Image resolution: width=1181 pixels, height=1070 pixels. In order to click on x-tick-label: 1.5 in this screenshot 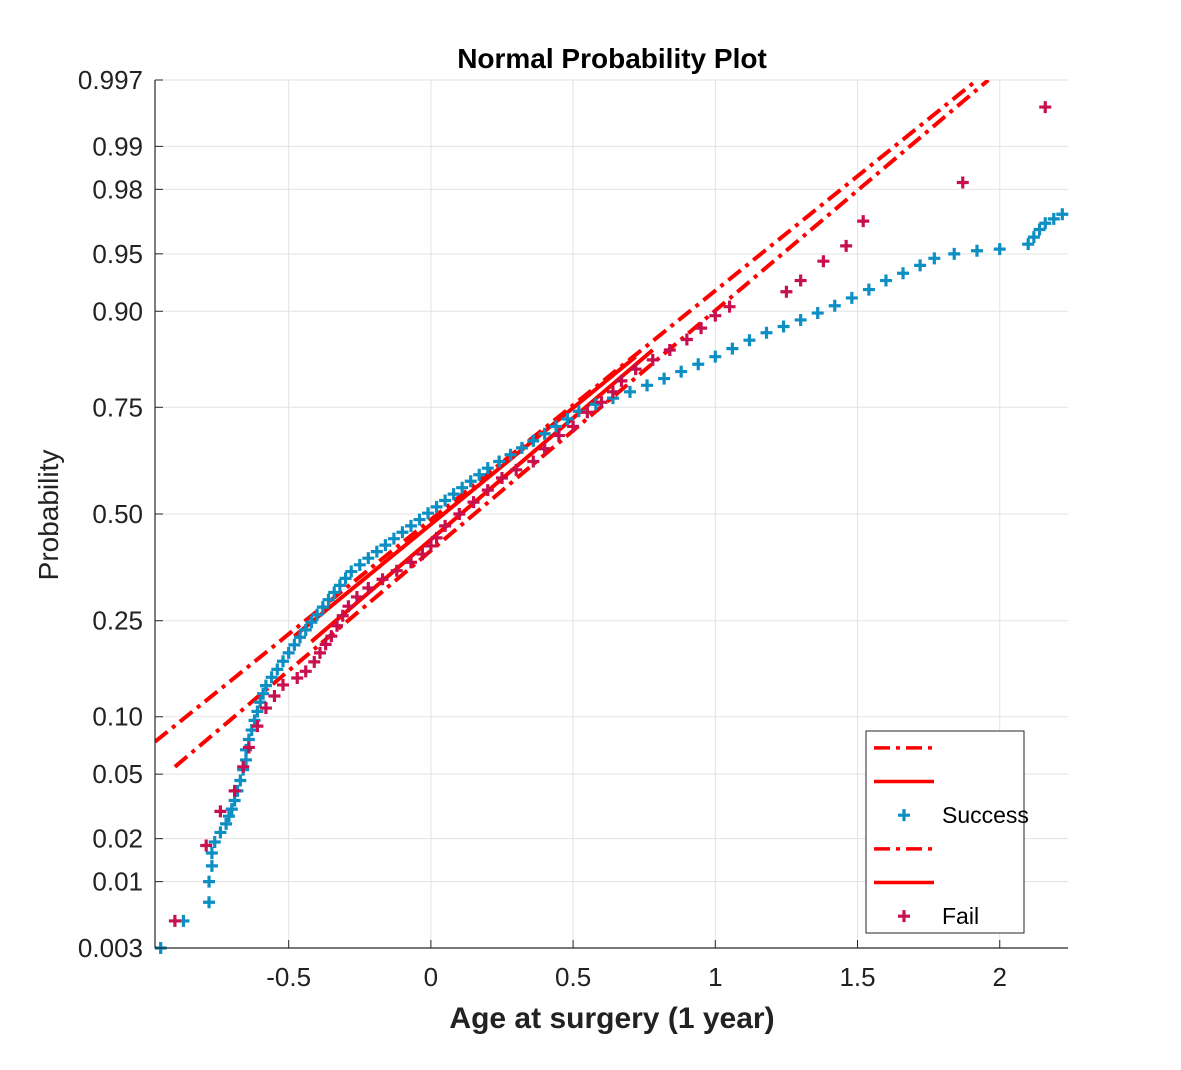, I will do `click(857, 977)`.